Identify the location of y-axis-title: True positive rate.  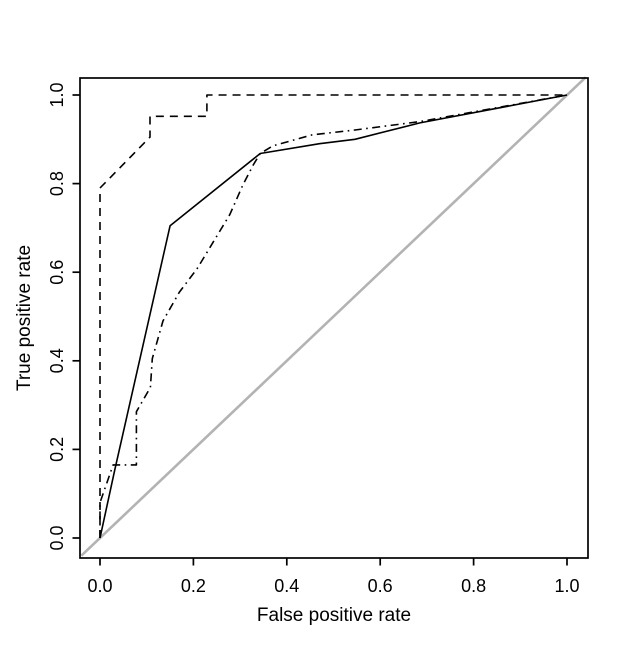
(24, 318).